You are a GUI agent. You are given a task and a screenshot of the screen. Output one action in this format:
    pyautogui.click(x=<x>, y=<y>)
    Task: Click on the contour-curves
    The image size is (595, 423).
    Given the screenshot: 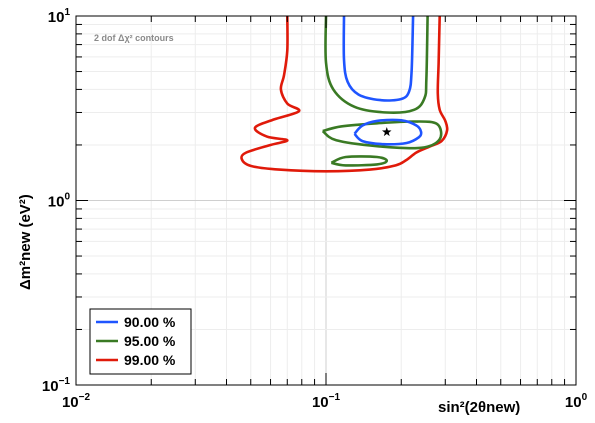 What is the action you would take?
    pyautogui.click(x=344, y=94)
    